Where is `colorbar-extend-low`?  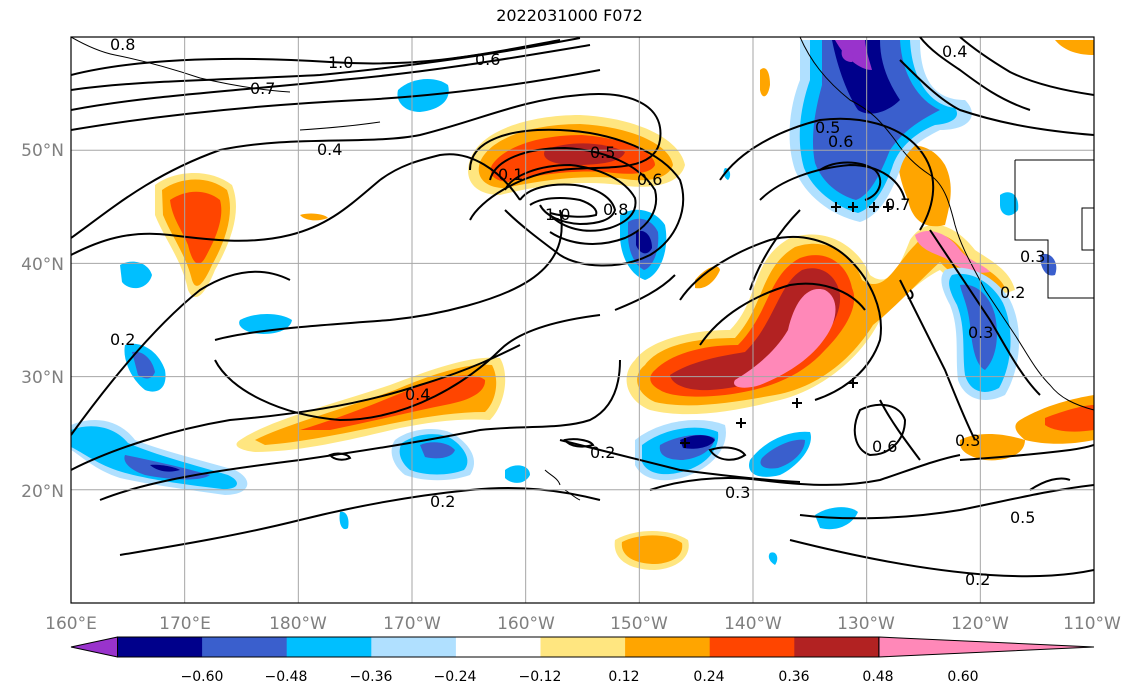
colorbar-extend-low is located at coordinates (94, 647).